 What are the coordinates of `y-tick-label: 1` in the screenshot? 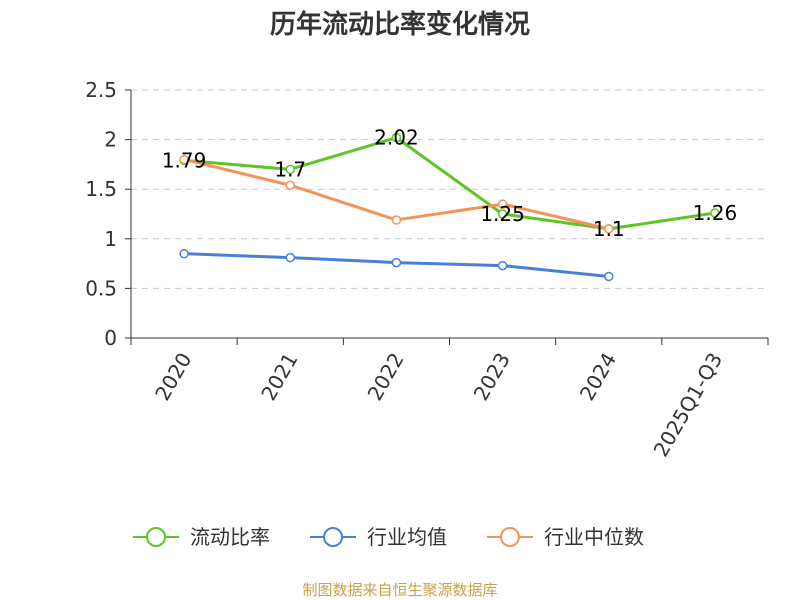 It's located at (110, 239).